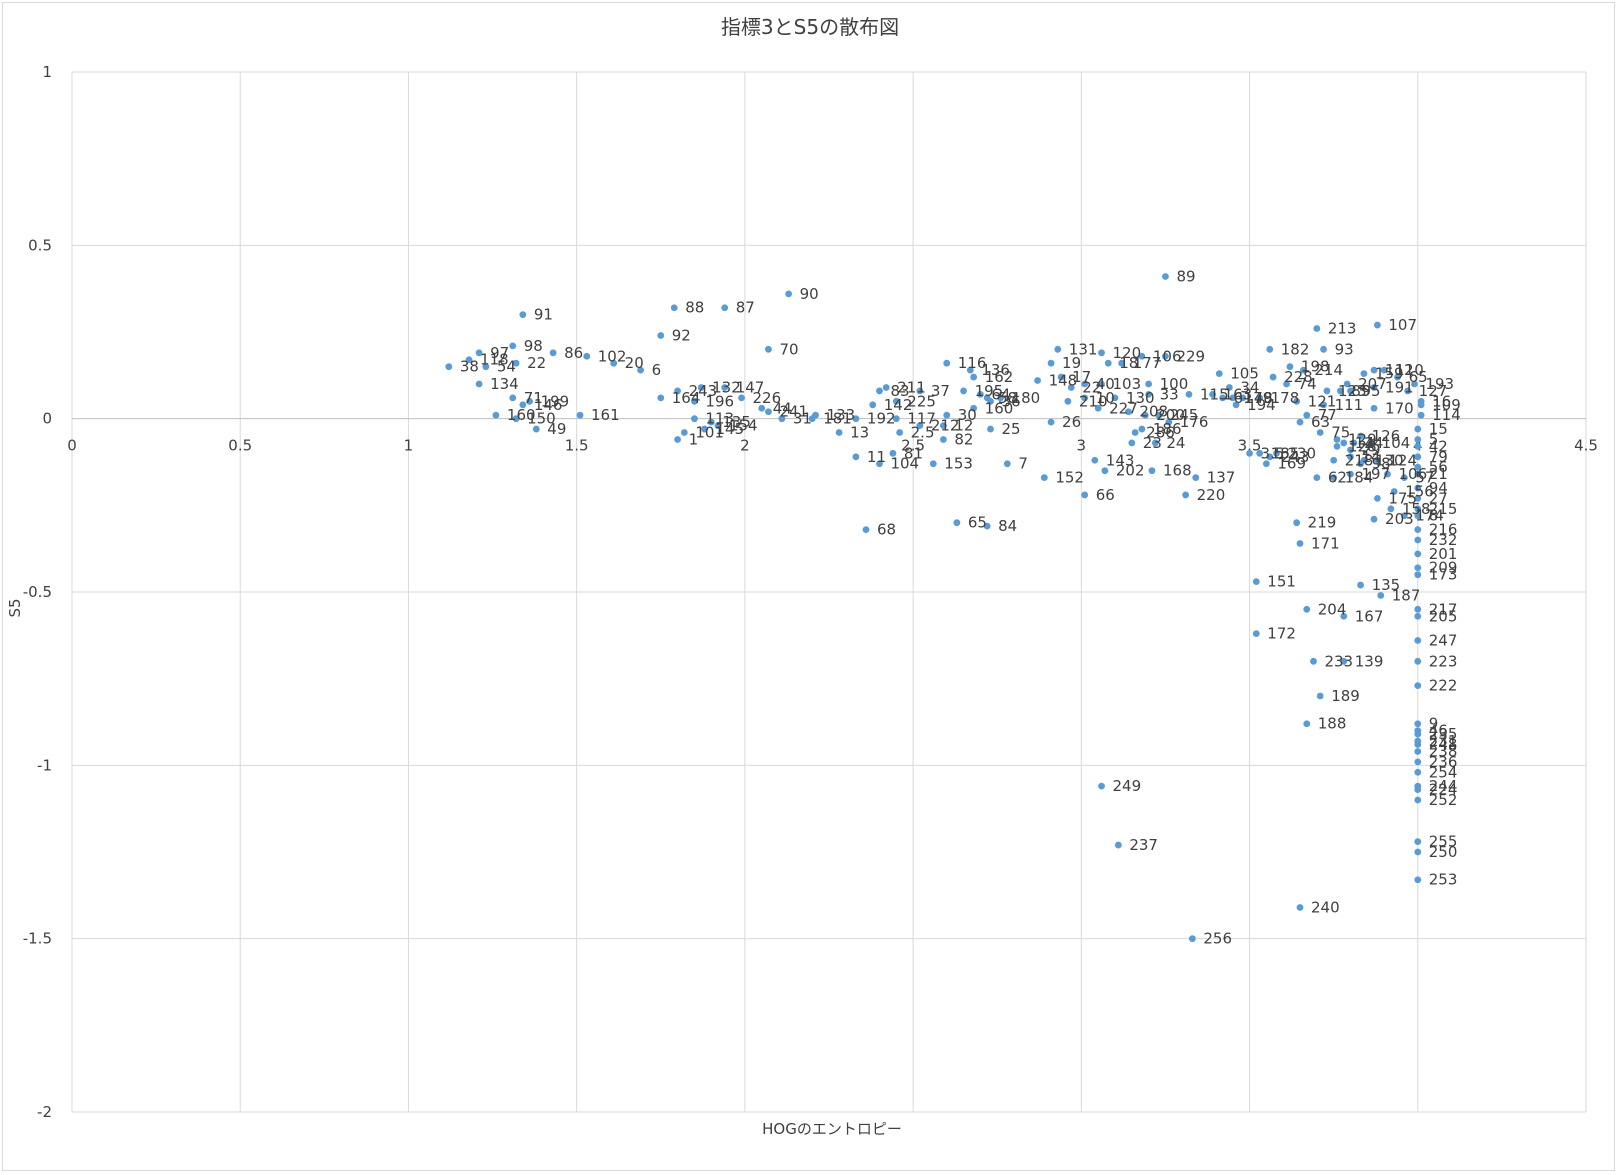 This screenshot has width=1619, height=1175. What do you see at coordinates (1438, 474) in the screenshot?
I see `data-label: 21` at bounding box center [1438, 474].